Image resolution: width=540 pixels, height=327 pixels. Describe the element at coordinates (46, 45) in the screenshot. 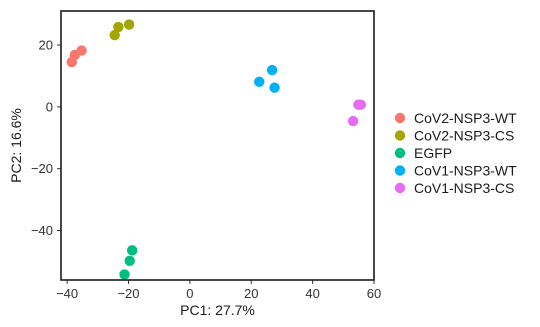

I see `y-tick-label: 20` at that location.